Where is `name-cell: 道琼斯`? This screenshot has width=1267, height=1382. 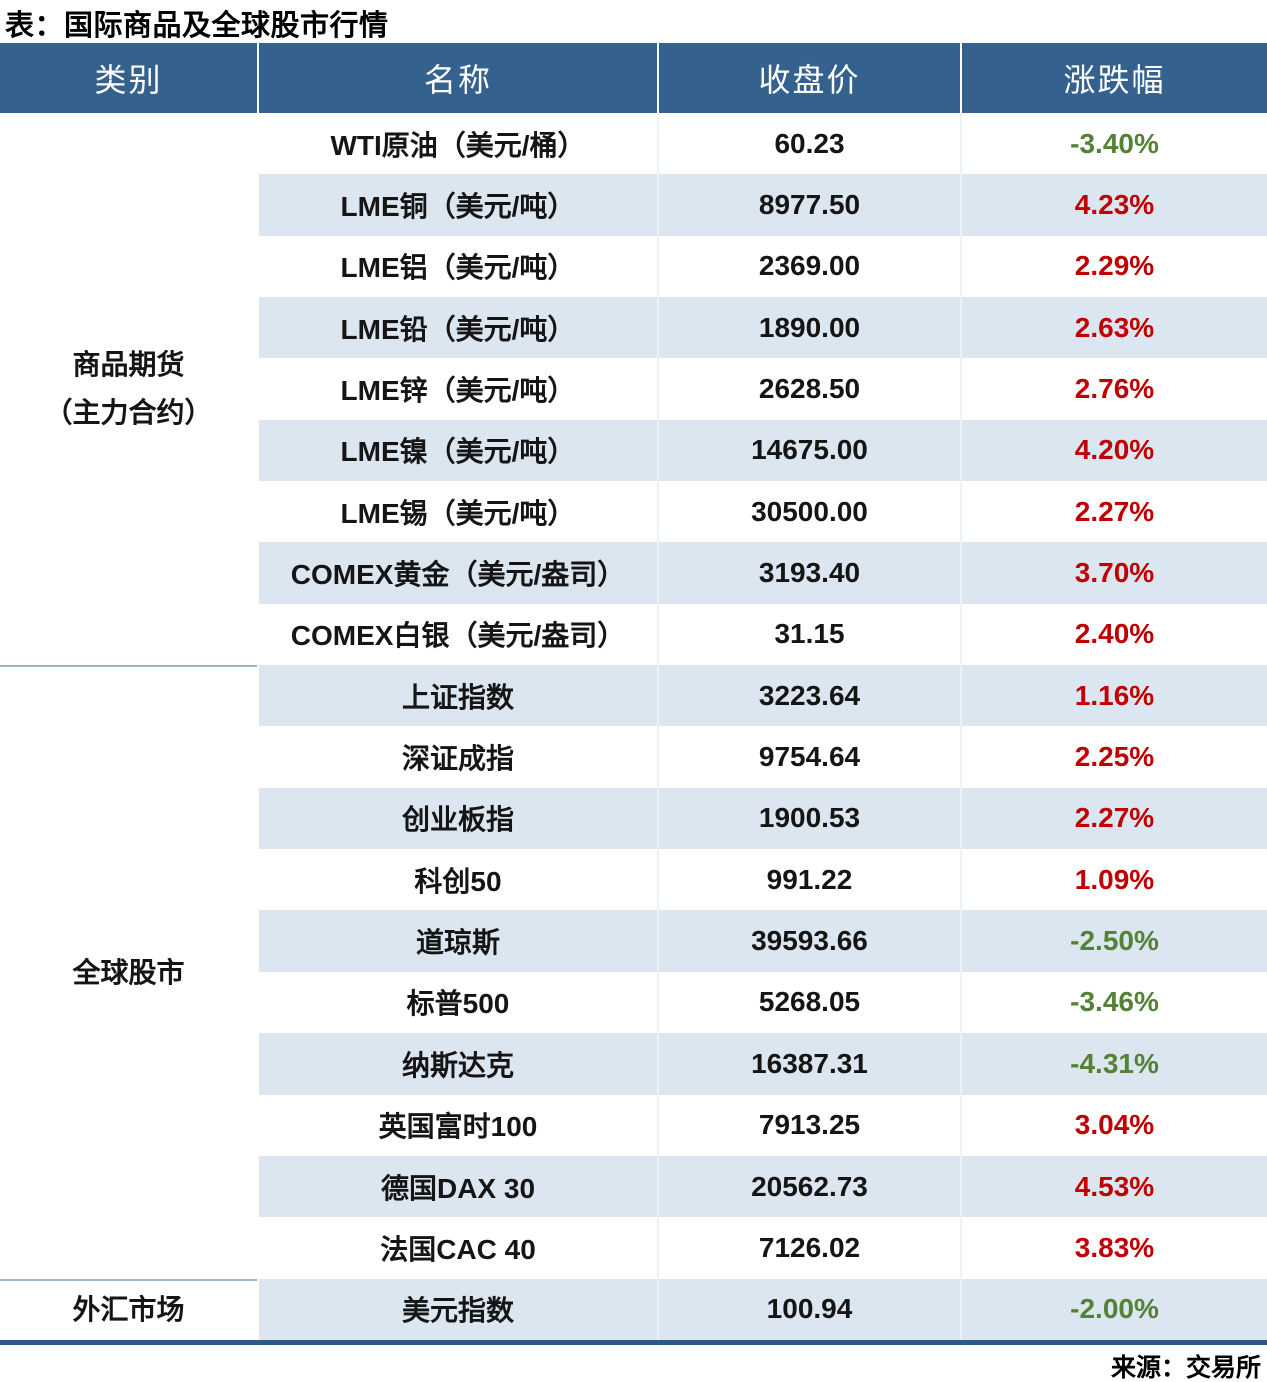 name-cell: 道琼斯 is located at coordinates (457, 941).